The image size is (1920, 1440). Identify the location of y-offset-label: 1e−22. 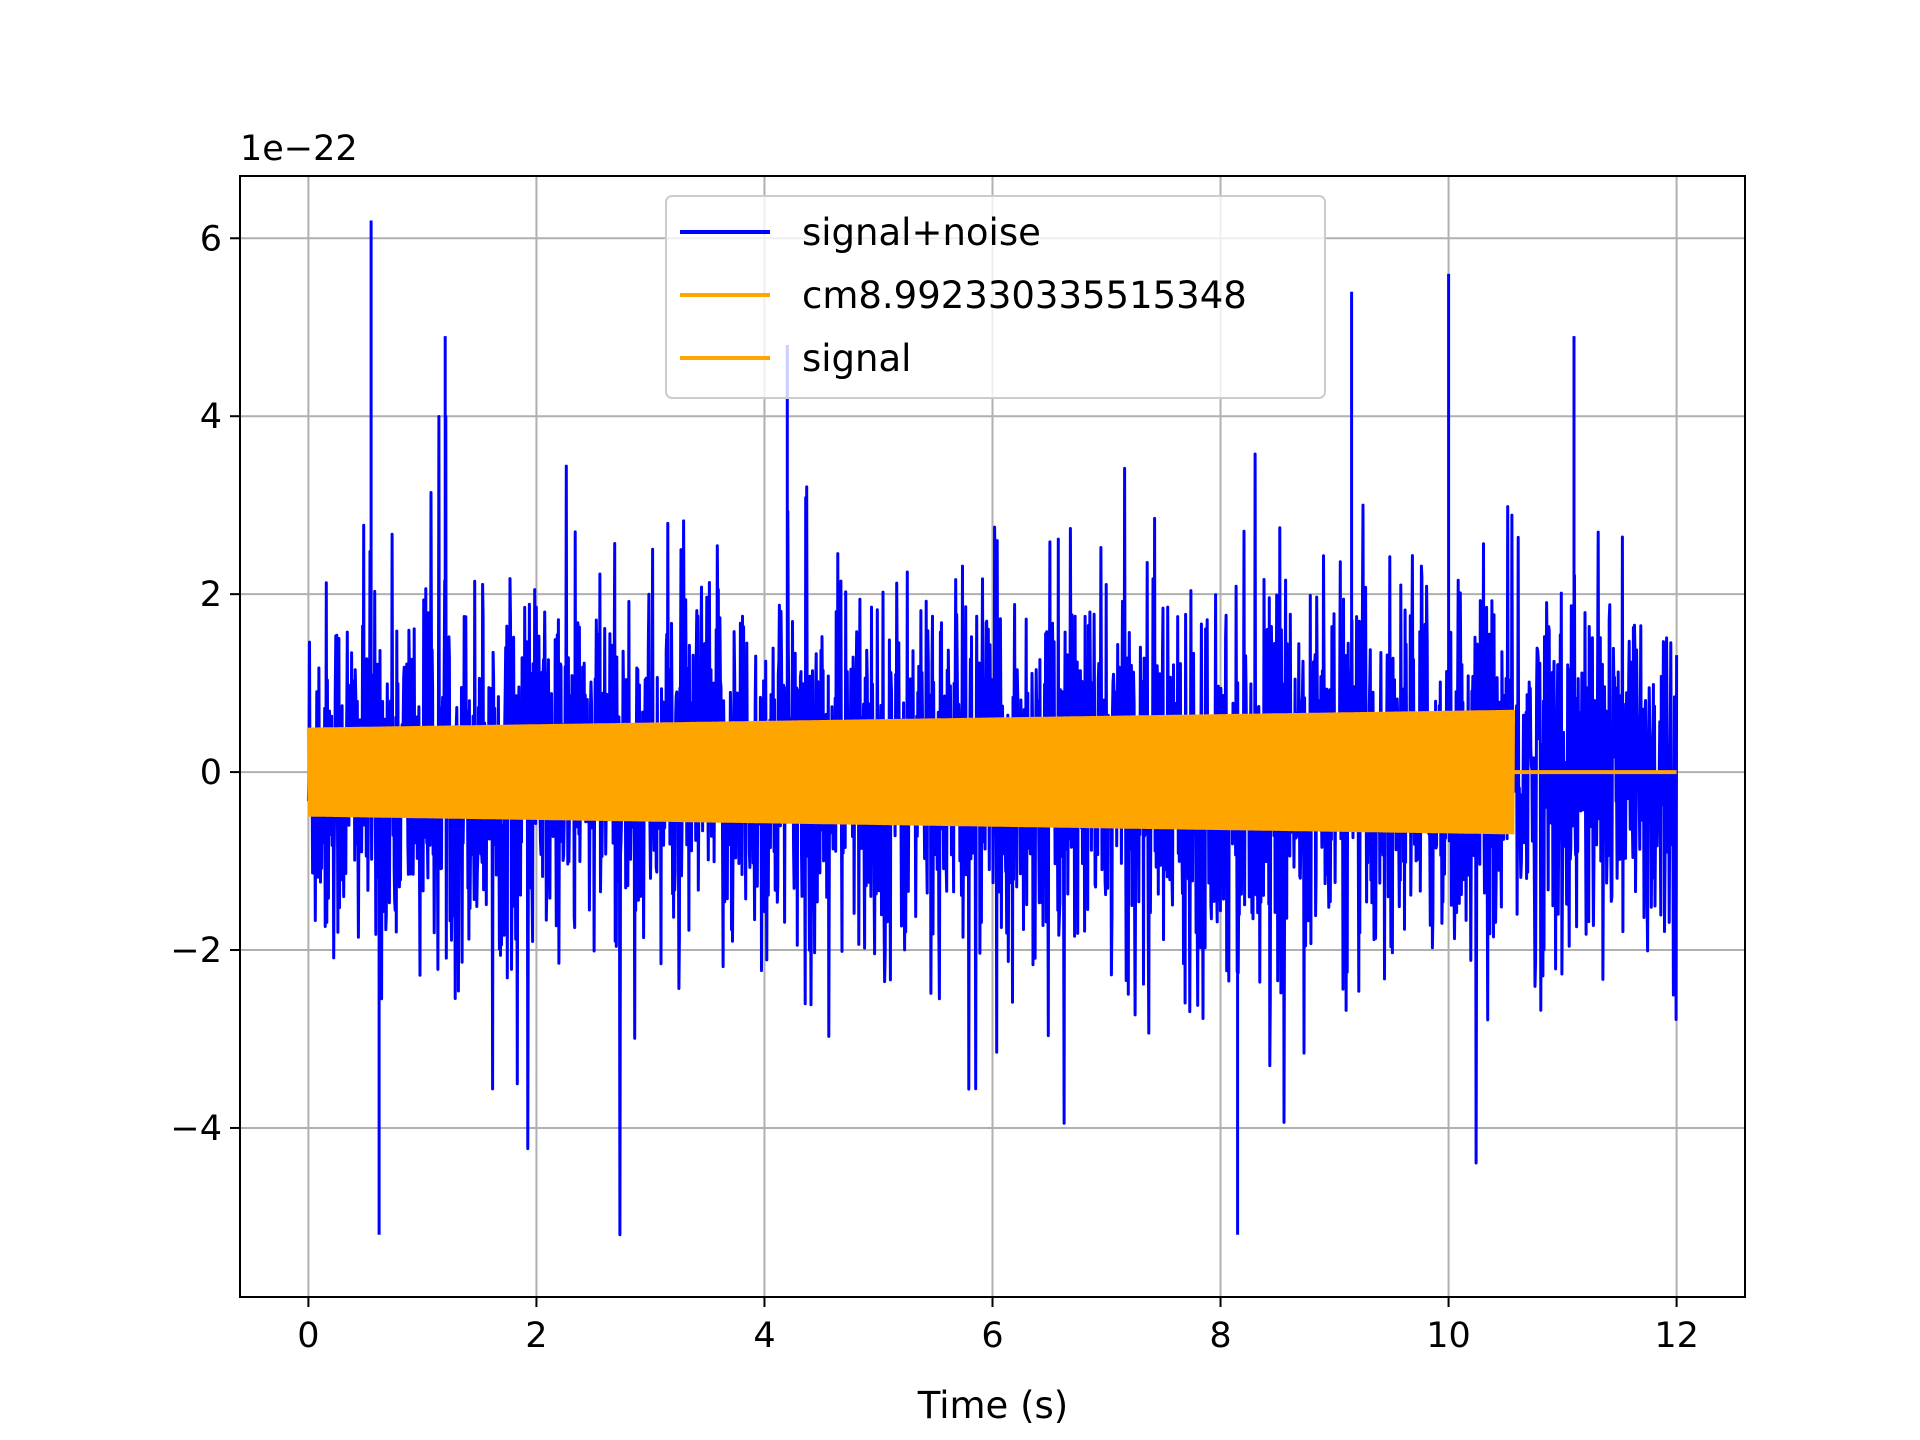
(299, 149).